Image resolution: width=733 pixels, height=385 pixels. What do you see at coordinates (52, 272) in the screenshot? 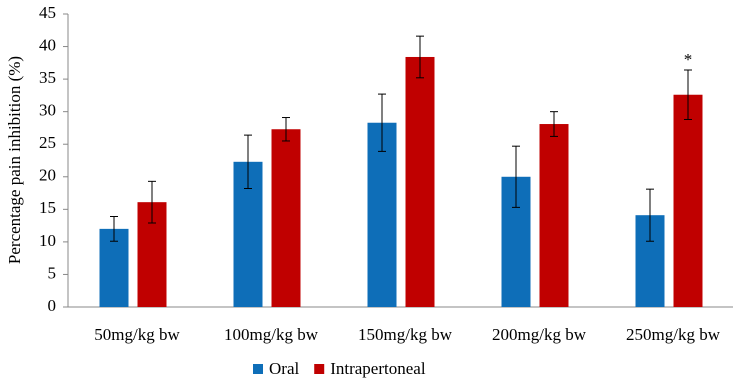
I see `y-tick-label: 5` at bounding box center [52, 272].